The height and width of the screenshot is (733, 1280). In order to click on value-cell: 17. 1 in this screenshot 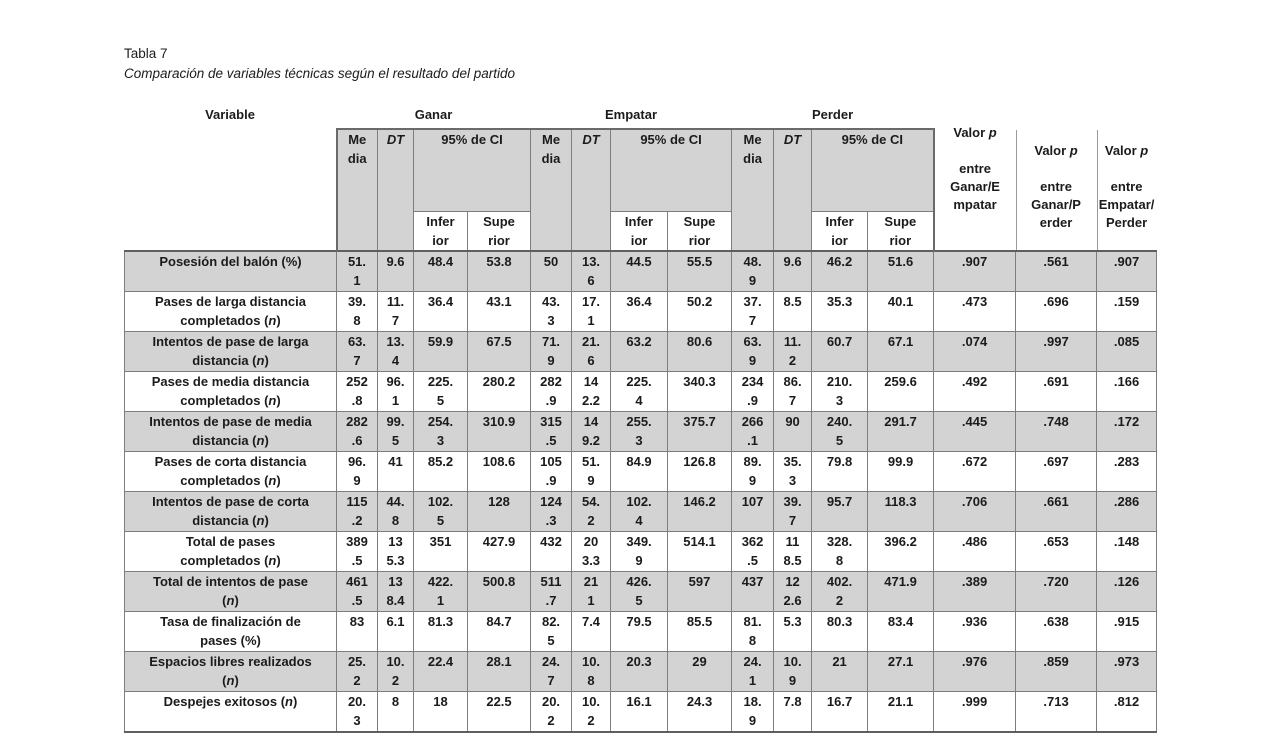, I will do `click(591, 311)`.